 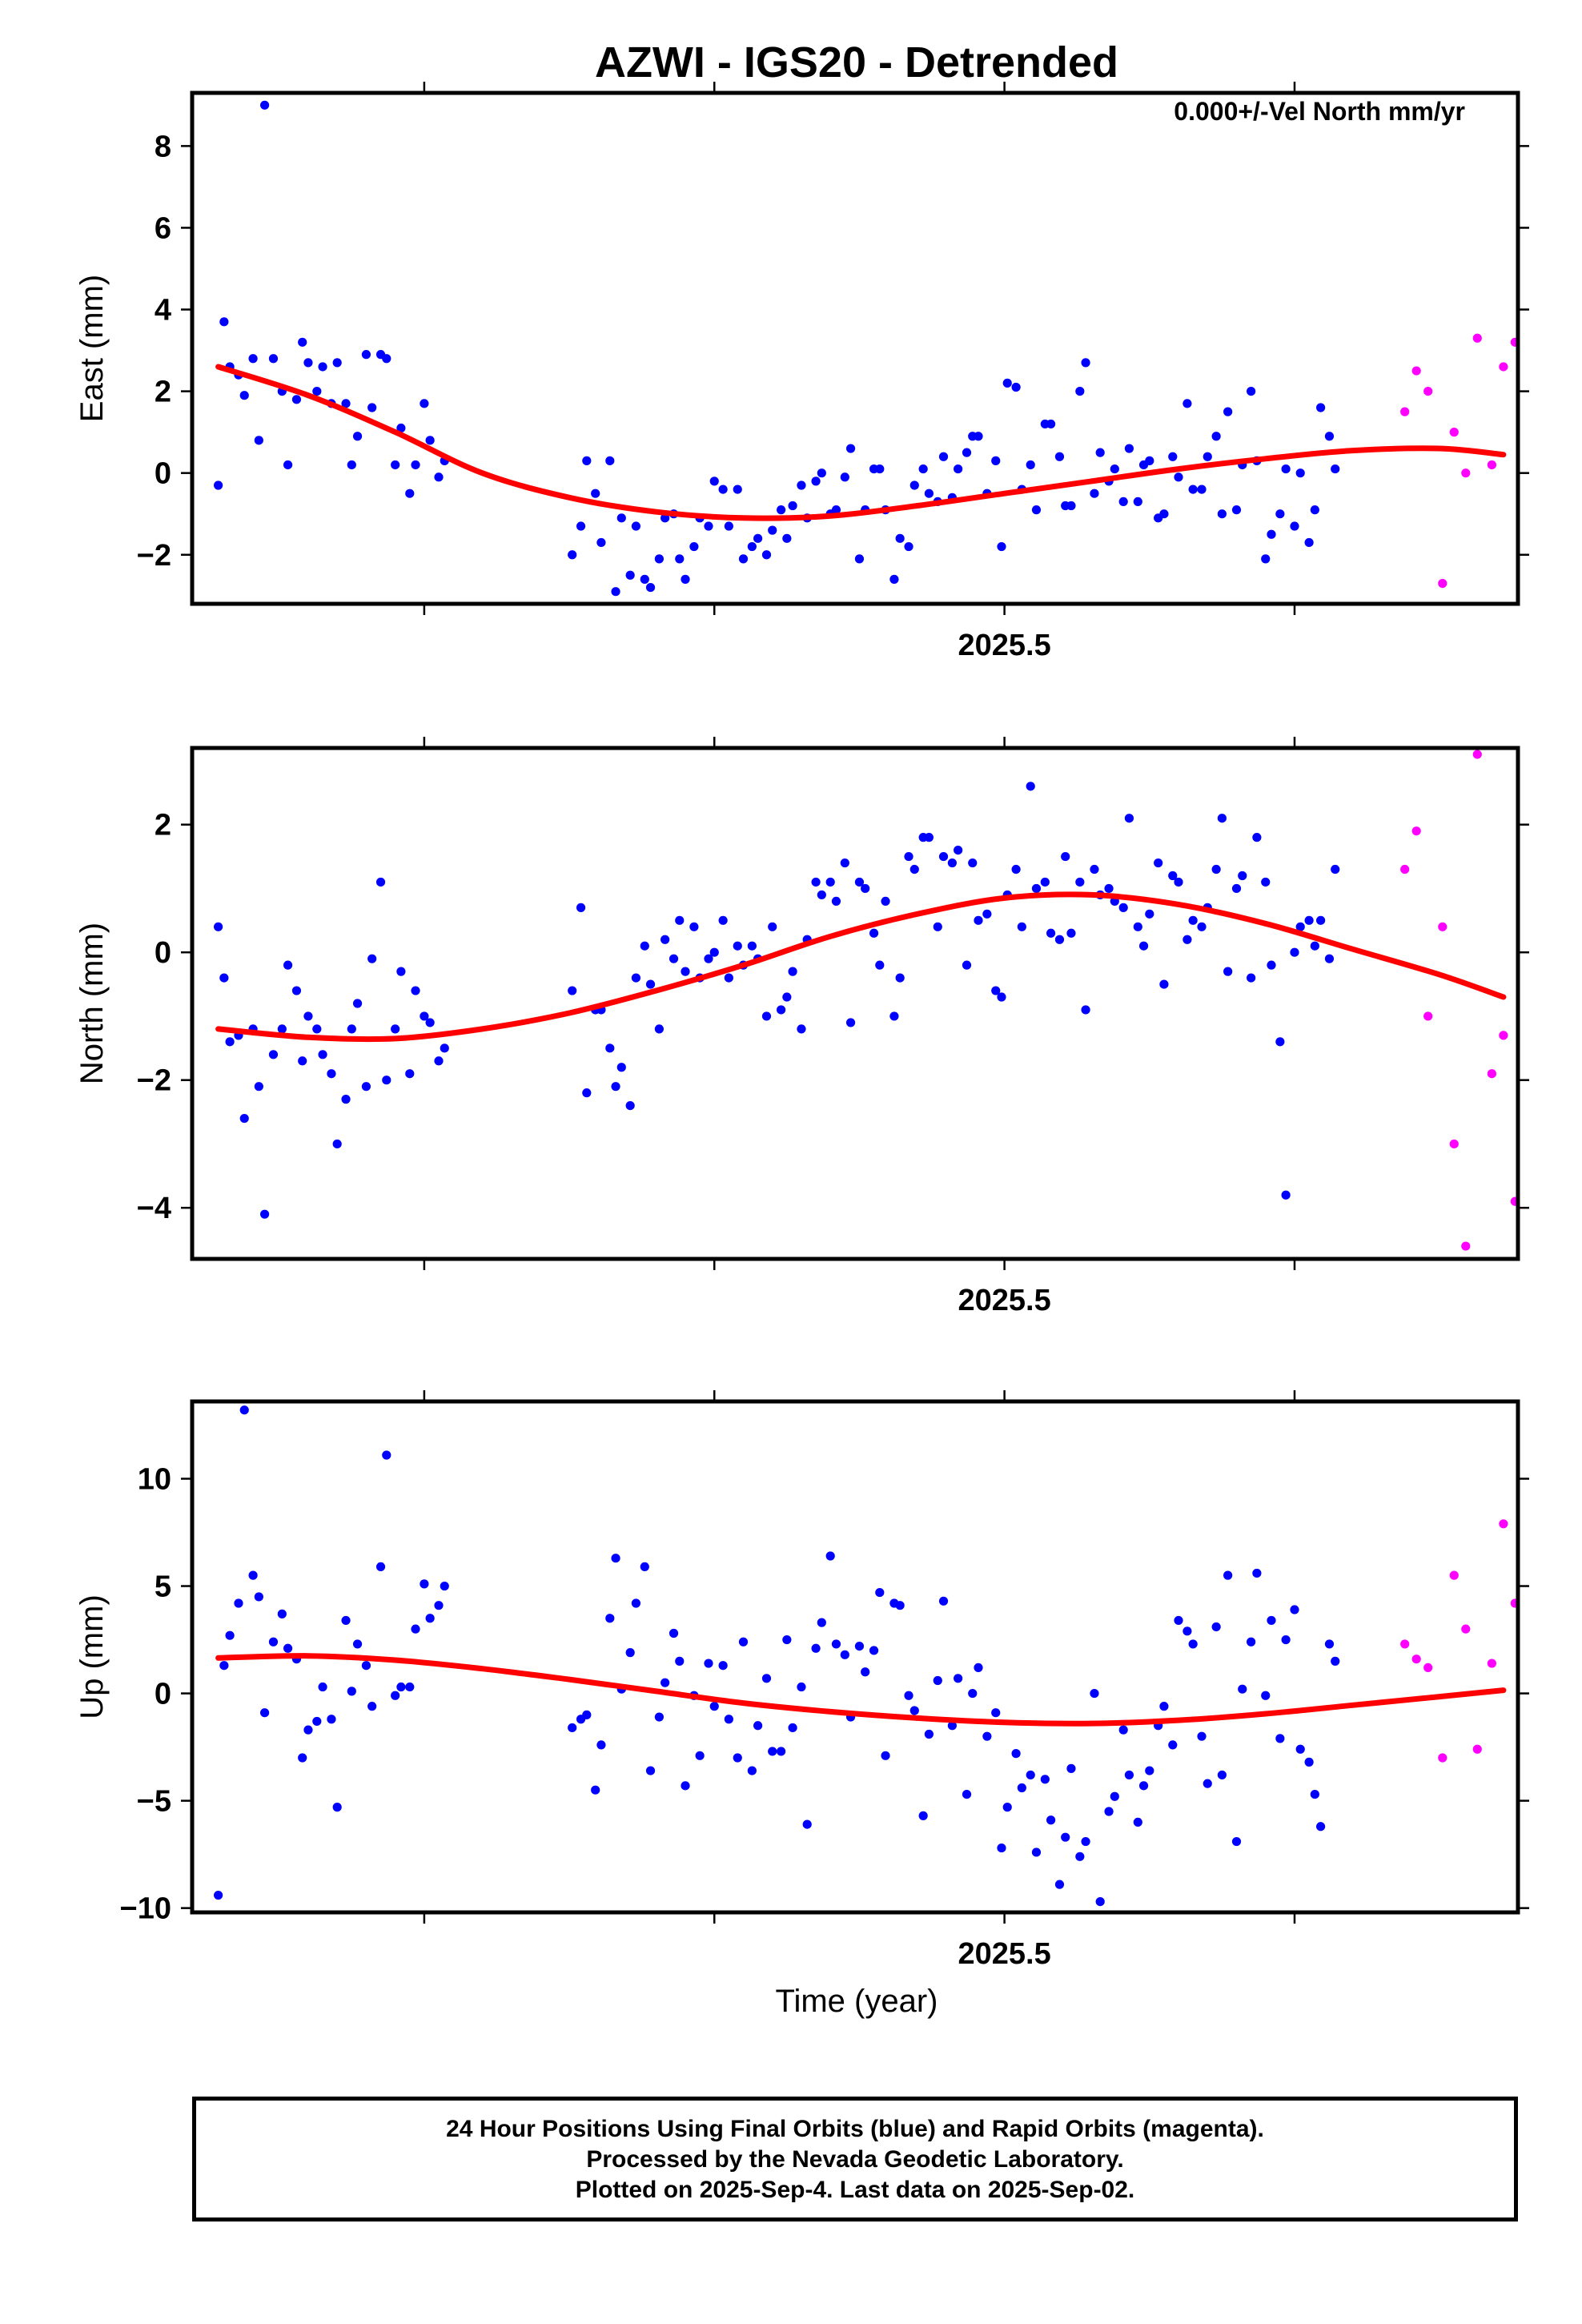 What do you see at coordinates (154, 556) in the screenshot?
I see `east-y-tick-label: −2` at bounding box center [154, 556].